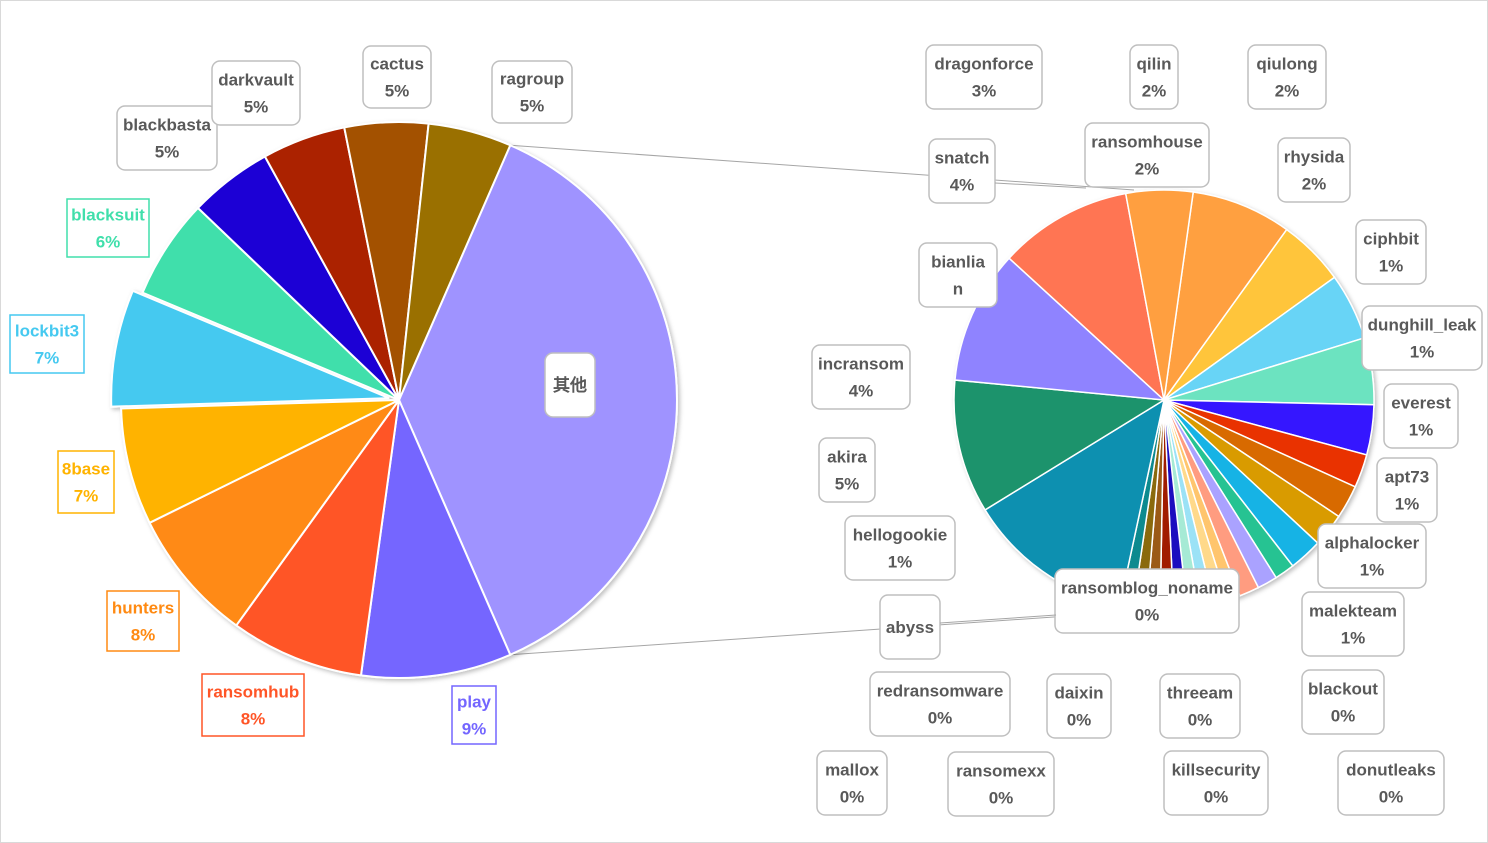 The height and width of the screenshot is (843, 1488). I want to click on data-label-name: dunghill_leak, so click(1422, 325).